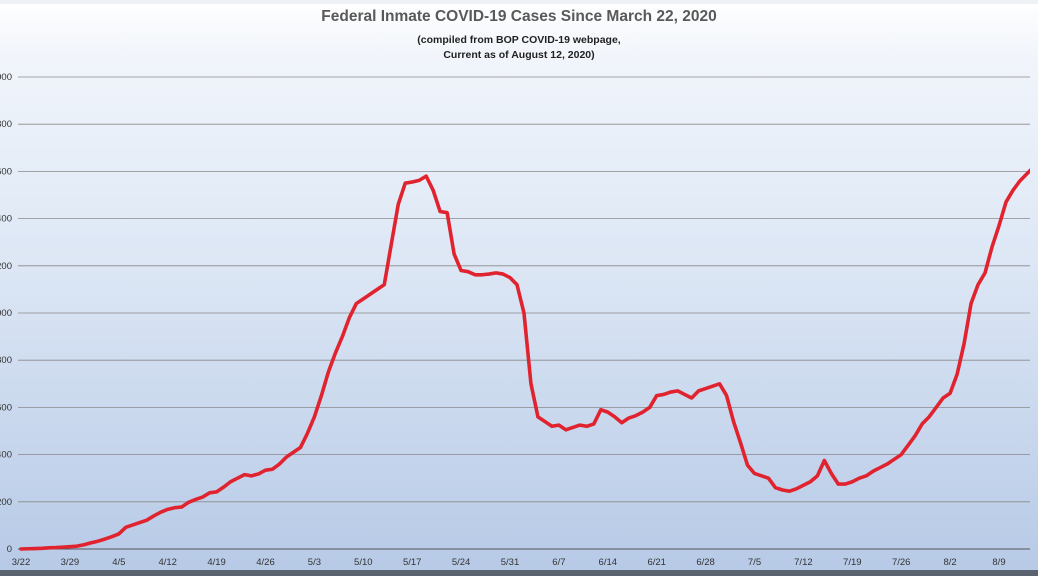  What do you see at coordinates (6, 124) in the screenshot?
I see `y-tick-label: 1800` at bounding box center [6, 124].